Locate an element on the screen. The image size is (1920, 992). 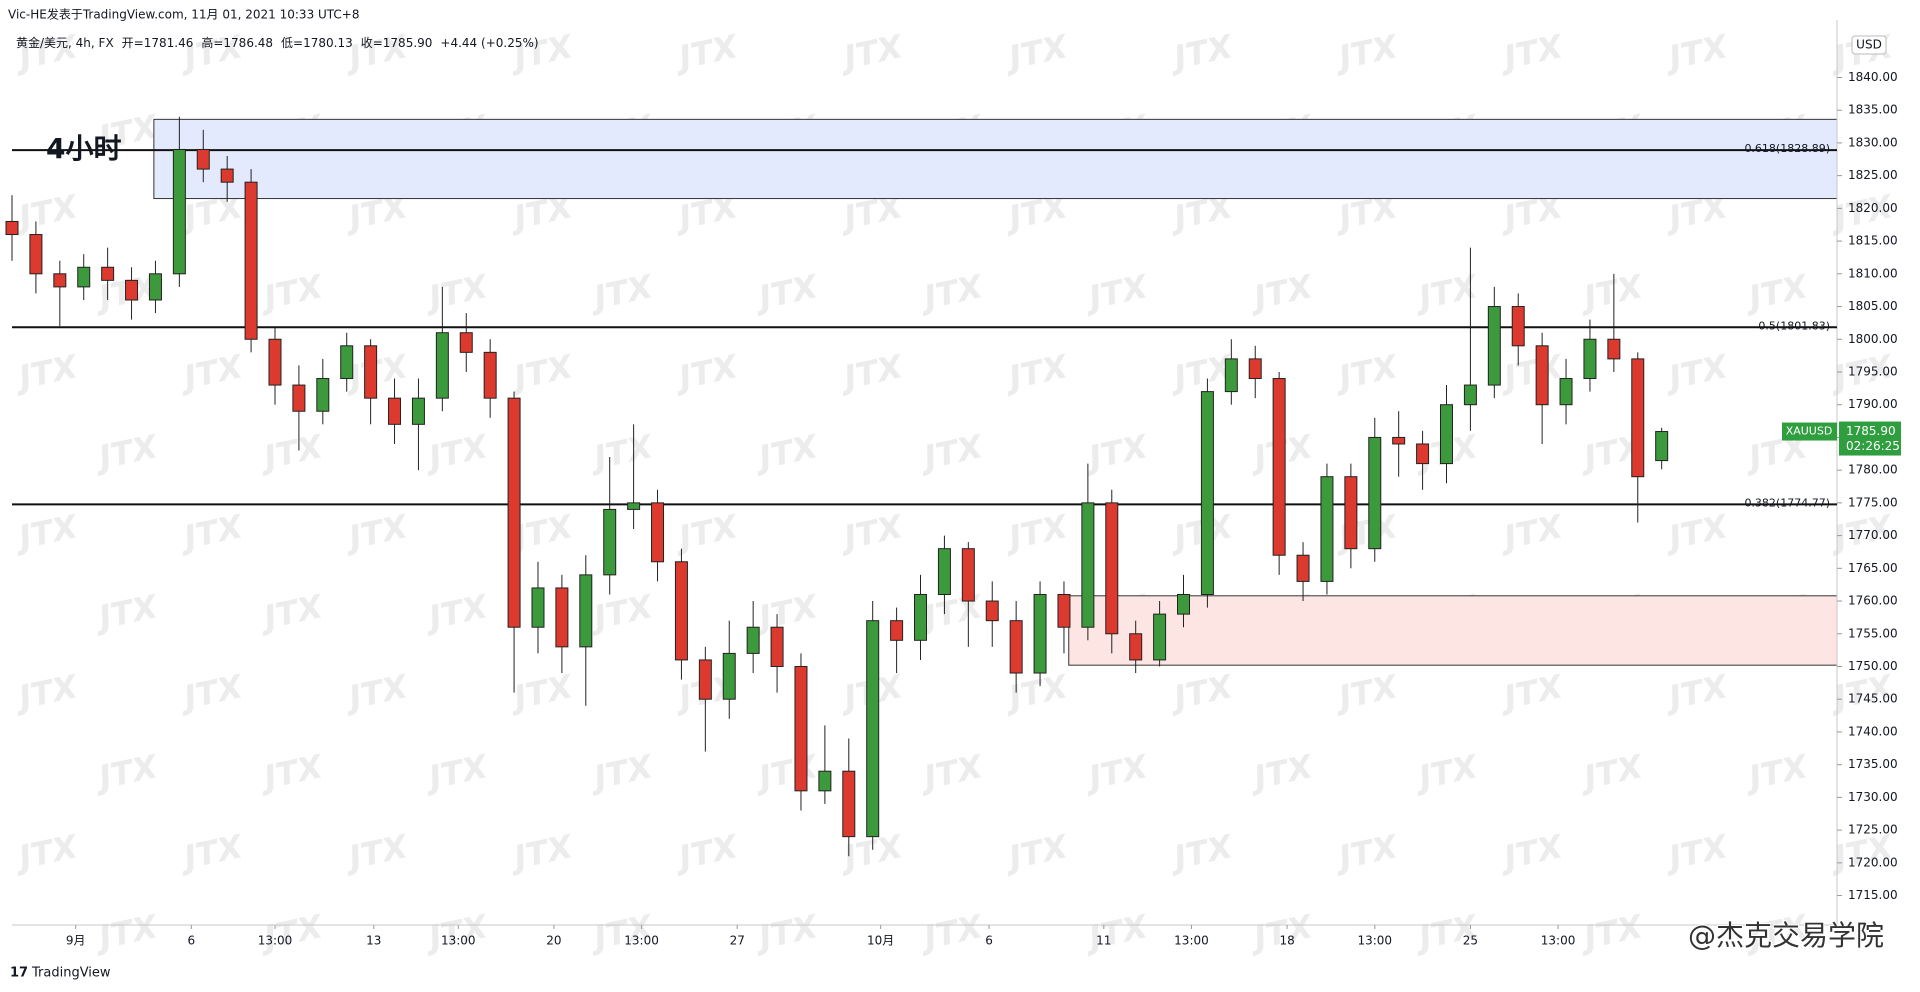
zone is located at coordinates (995, 159).